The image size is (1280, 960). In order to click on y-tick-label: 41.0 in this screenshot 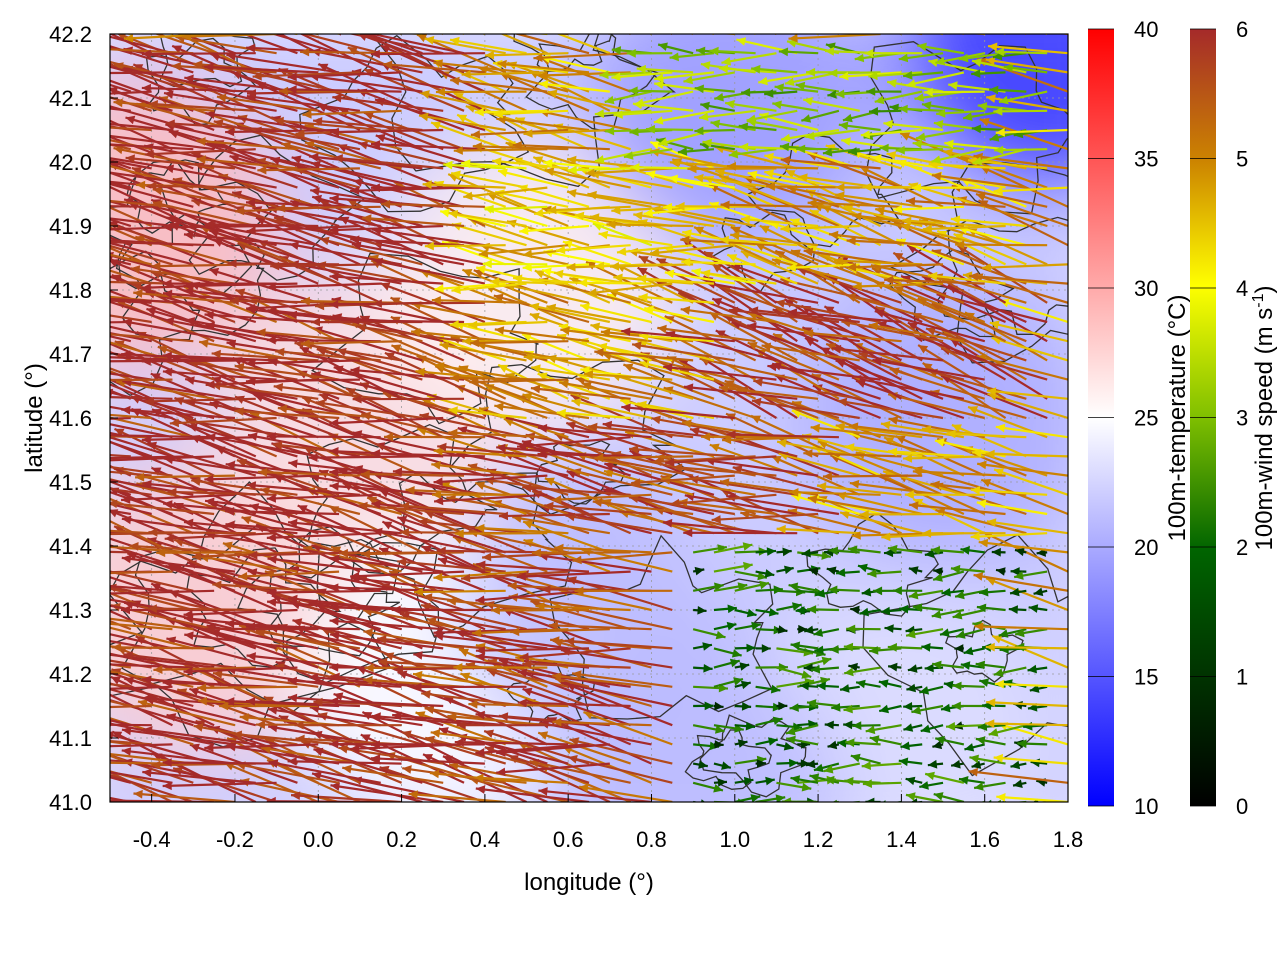, I will do `click(70, 802)`.